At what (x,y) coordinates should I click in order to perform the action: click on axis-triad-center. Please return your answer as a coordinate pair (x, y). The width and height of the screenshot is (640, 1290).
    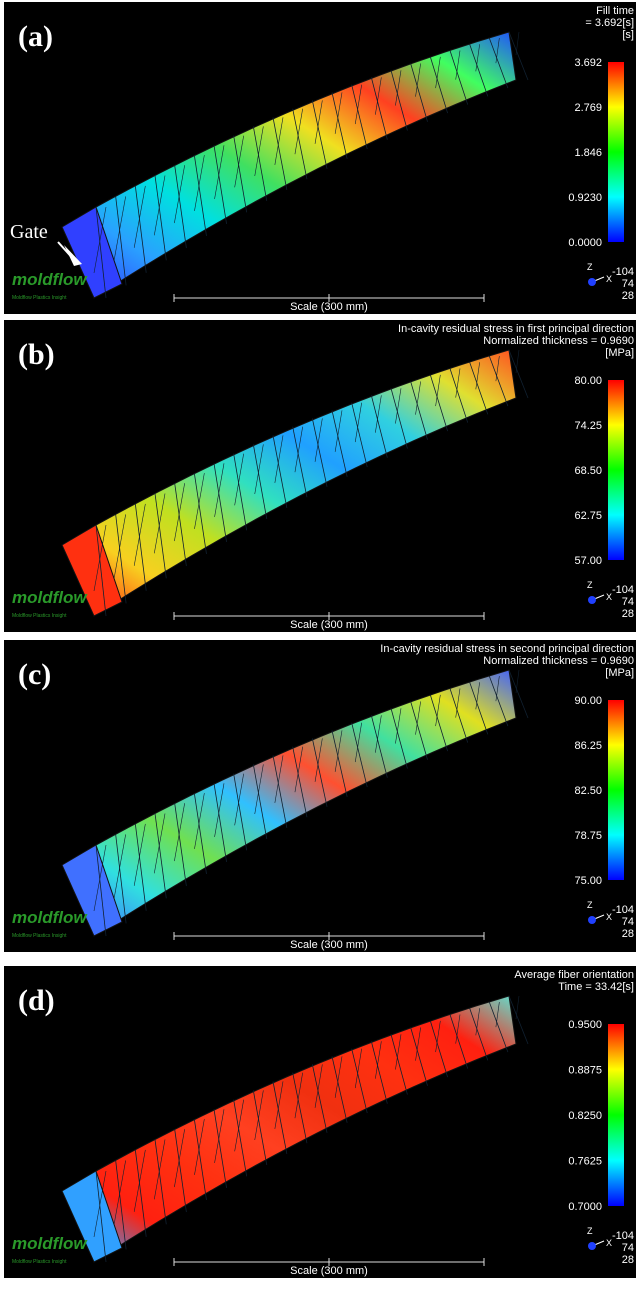
    Looking at the image, I should click on (592, 600).